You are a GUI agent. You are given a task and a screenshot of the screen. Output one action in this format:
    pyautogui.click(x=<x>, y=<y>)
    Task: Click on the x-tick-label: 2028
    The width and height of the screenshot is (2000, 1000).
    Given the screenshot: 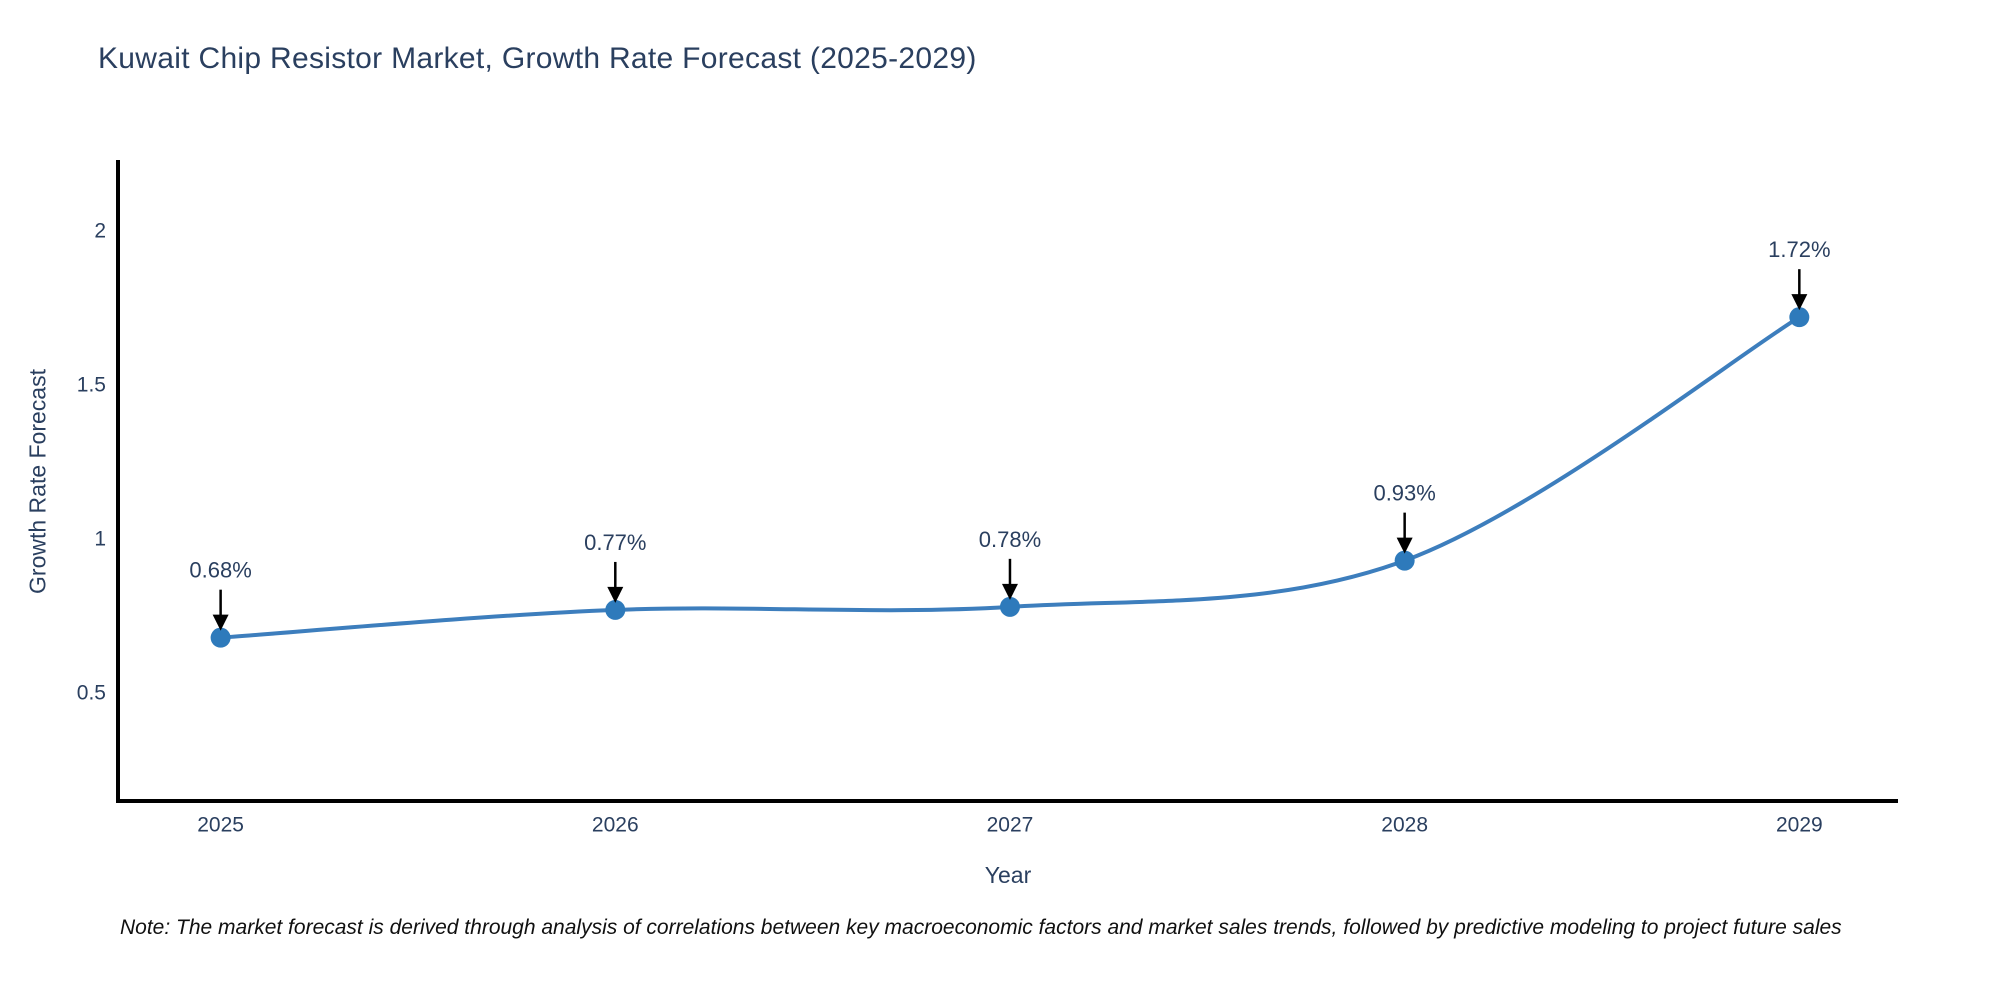 What is the action you would take?
    pyautogui.click(x=1404, y=825)
    